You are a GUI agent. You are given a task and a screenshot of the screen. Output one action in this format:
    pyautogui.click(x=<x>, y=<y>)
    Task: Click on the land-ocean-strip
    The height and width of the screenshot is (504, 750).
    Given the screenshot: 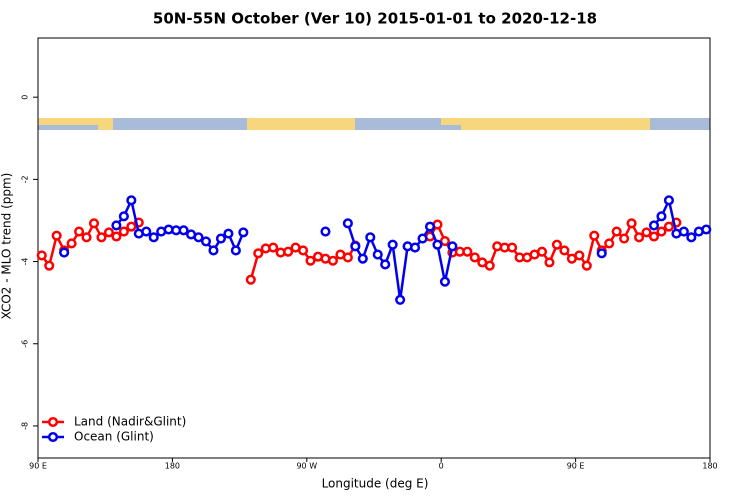 What is the action you would take?
    pyautogui.click(x=374, y=124)
    